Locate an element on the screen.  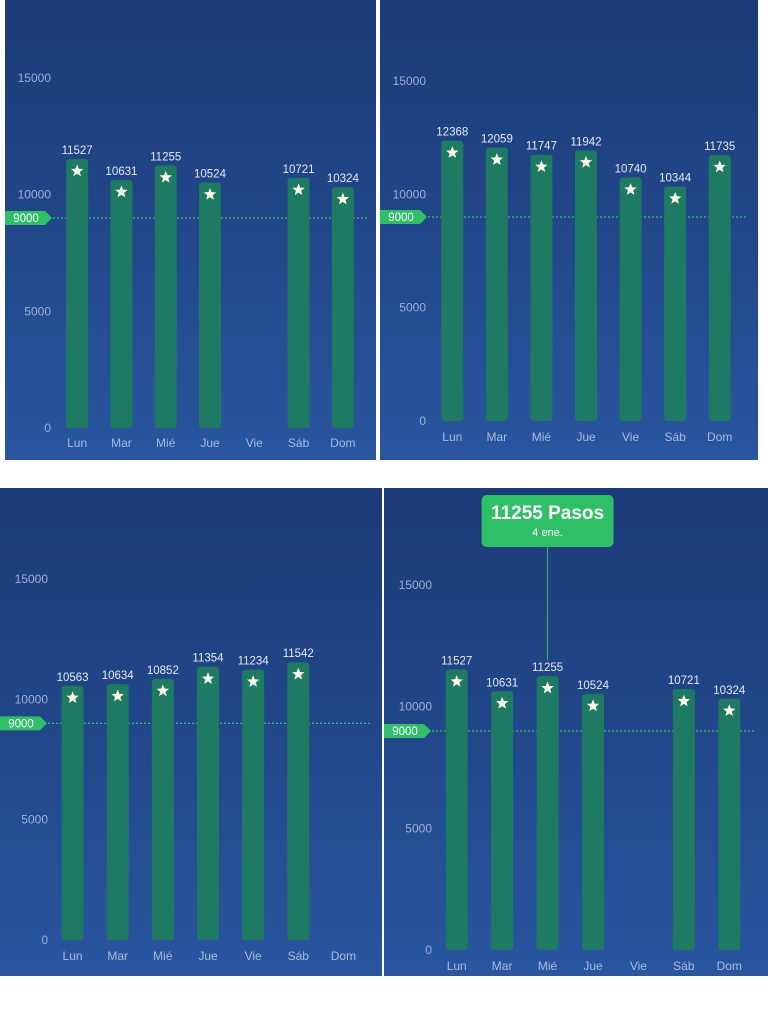
bar-value-label: 12059 is located at coordinates (497, 140).